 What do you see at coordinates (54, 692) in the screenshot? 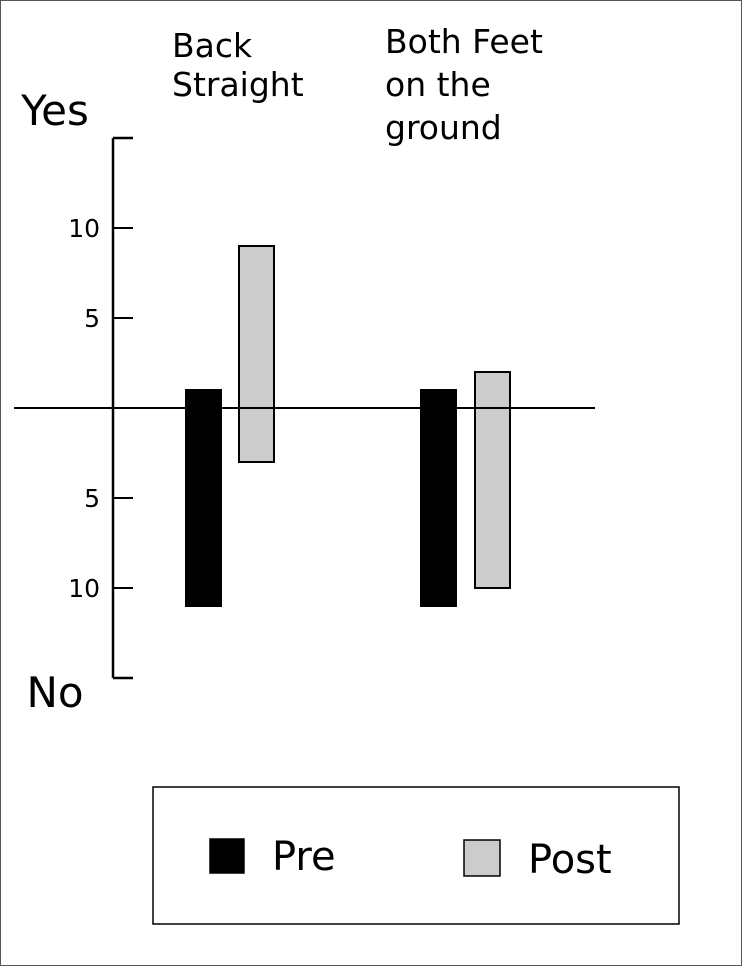
I see `axis-bottom-label: No` at bounding box center [54, 692].